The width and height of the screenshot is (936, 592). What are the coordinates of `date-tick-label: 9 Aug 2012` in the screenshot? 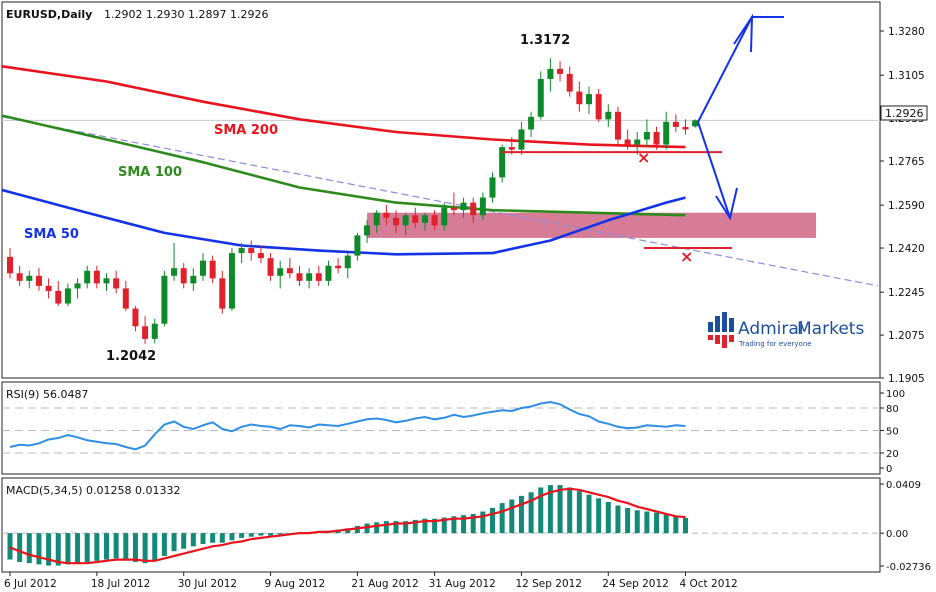 It's located at (295, 584).